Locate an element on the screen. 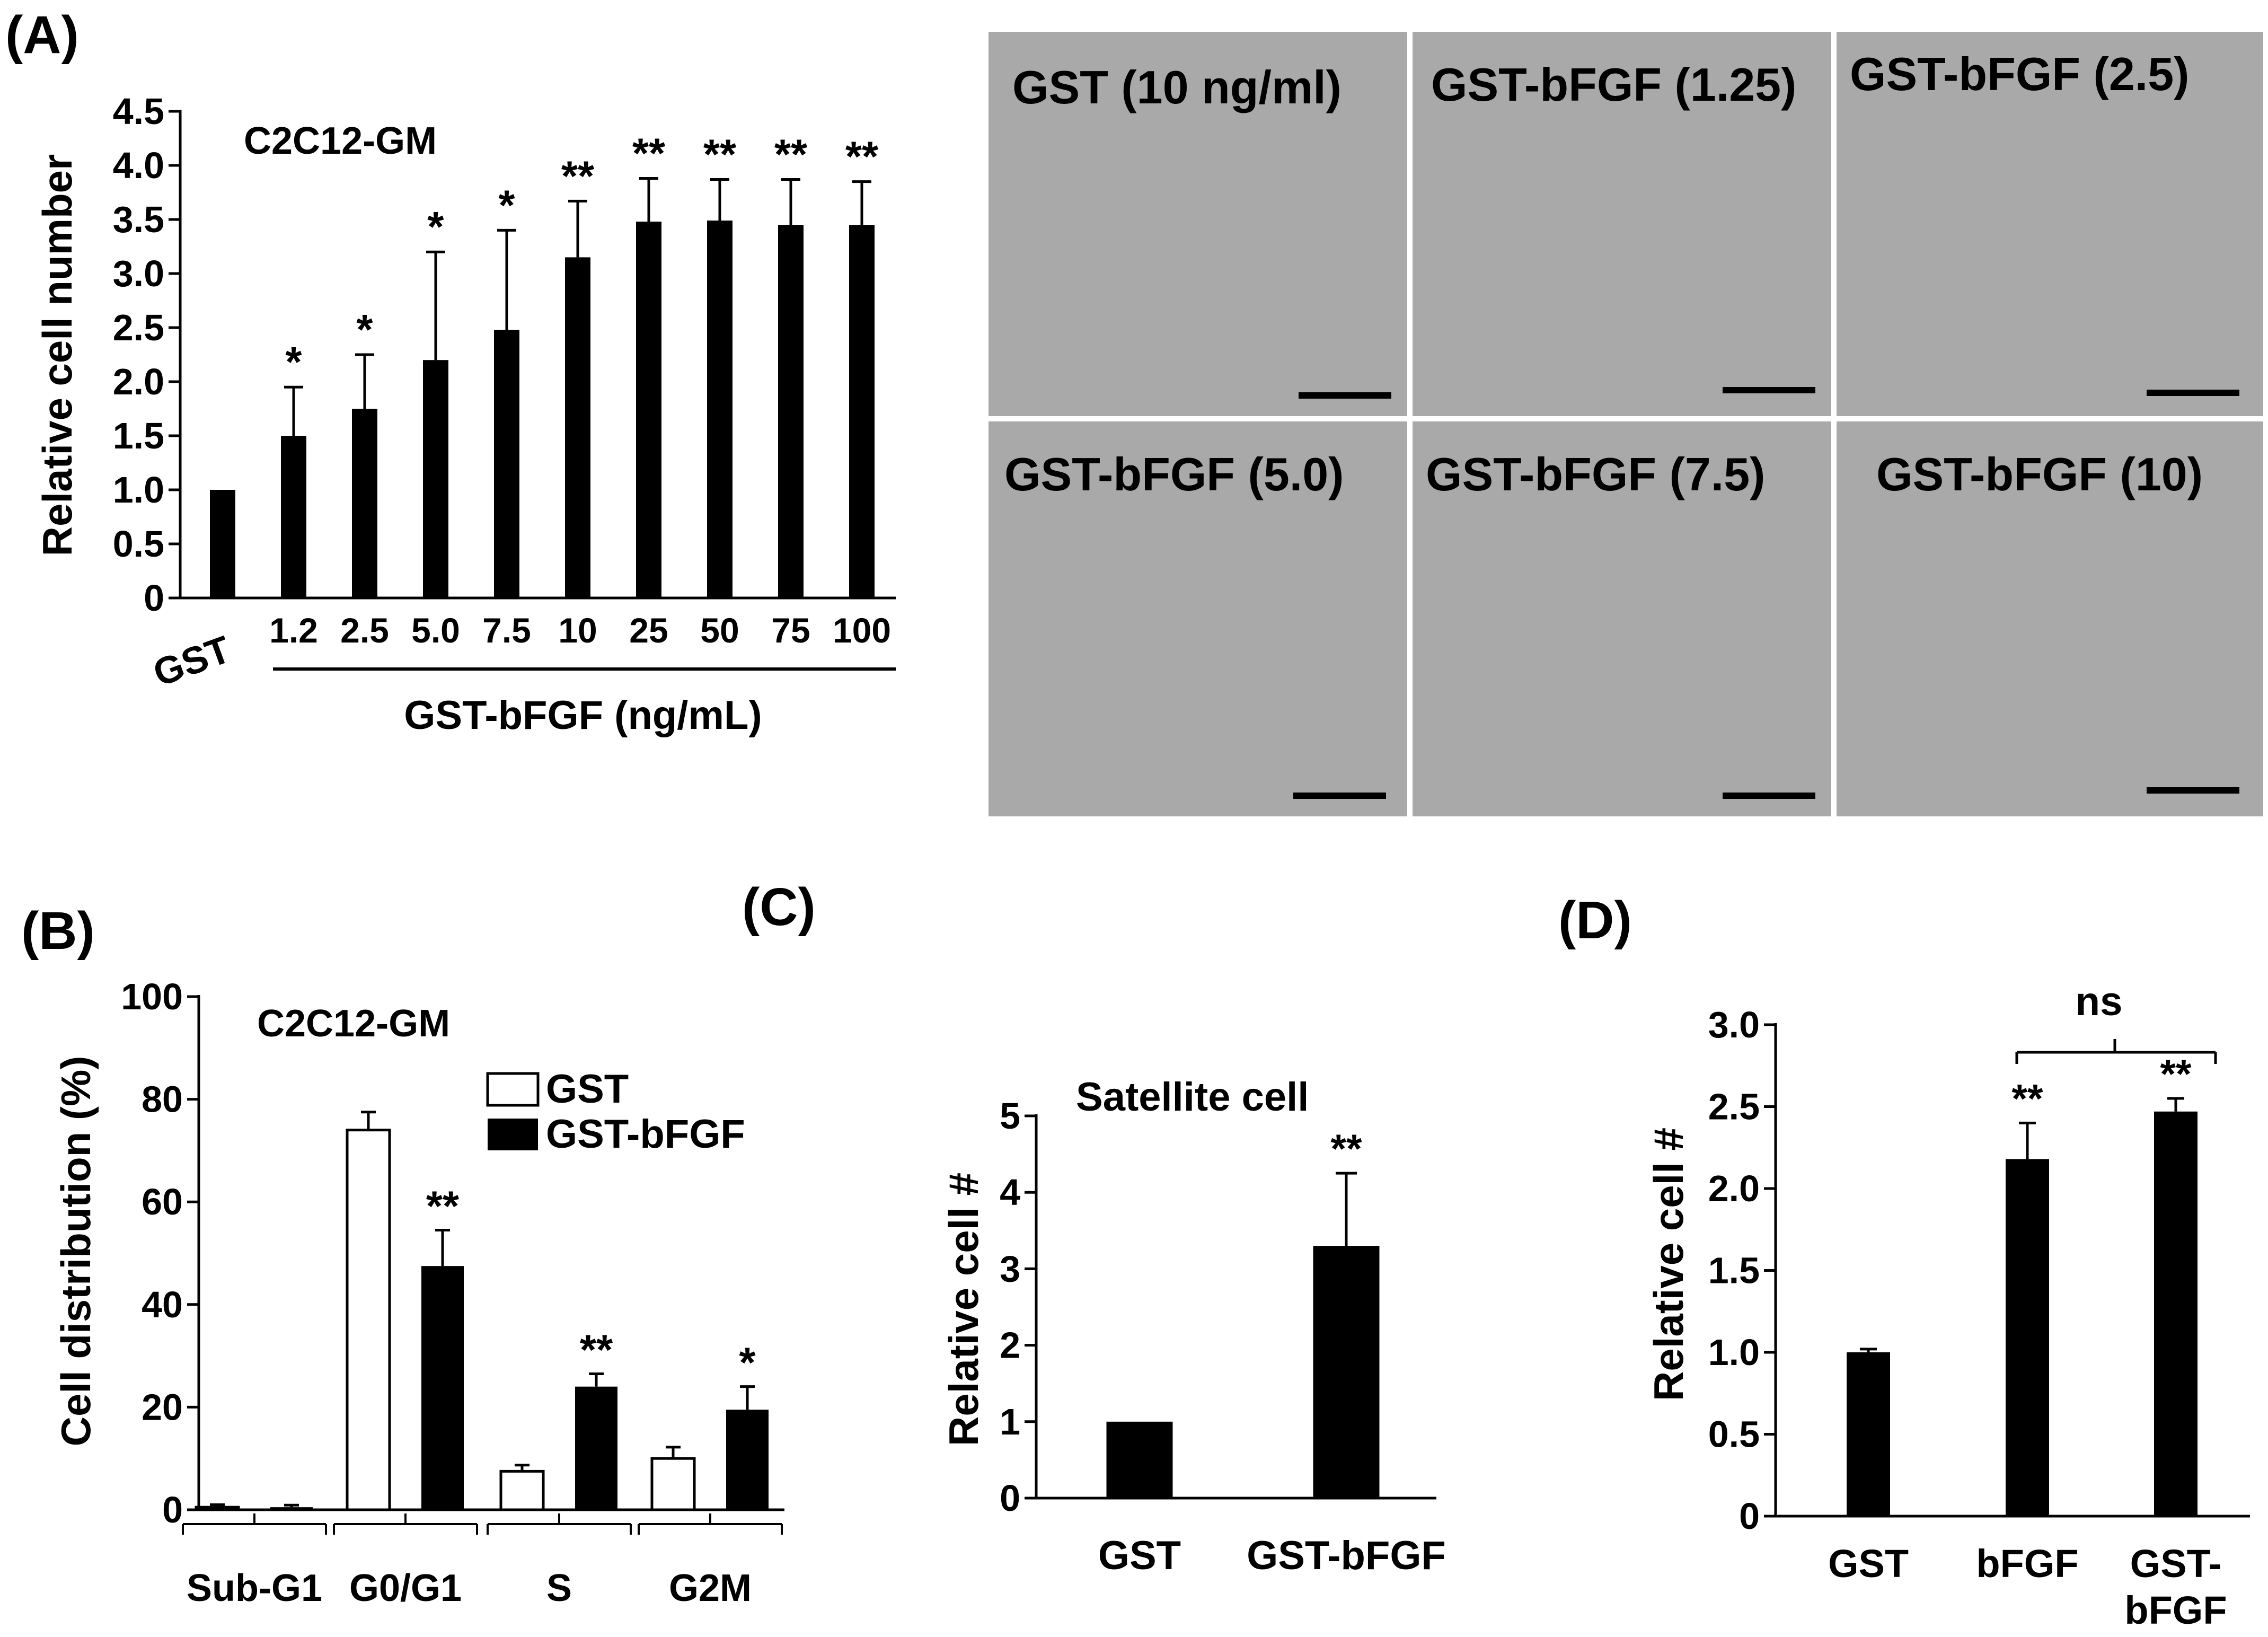 This screenshot has width=2268, height=1637. x-category-label: S is located at coordinates (559, 1588).